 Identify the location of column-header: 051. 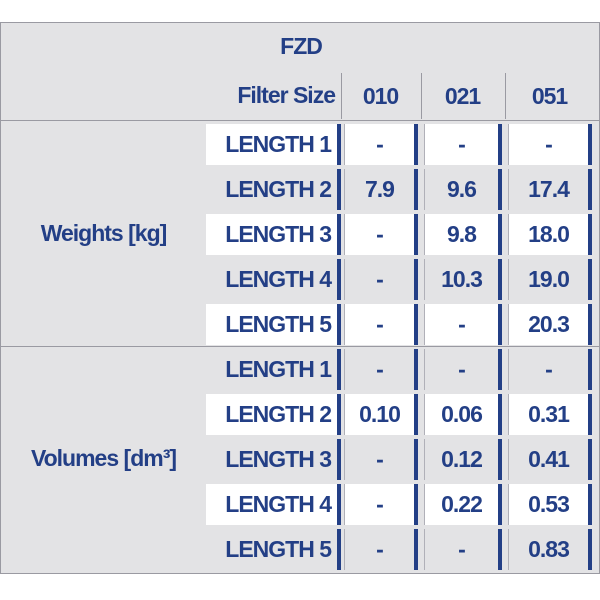
(549, 96).